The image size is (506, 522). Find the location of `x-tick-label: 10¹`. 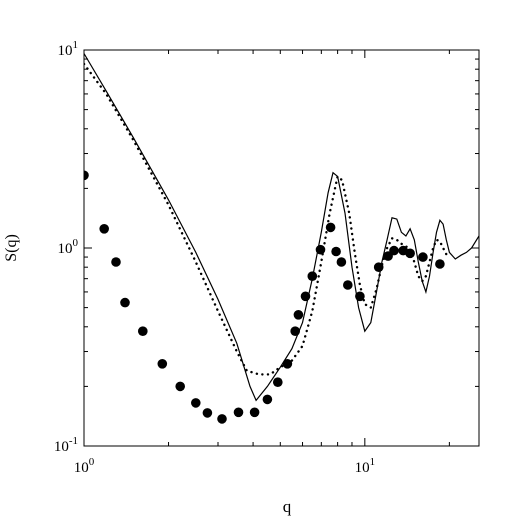

x-tick-label: 10¹ is located at coordinates (365, 466).